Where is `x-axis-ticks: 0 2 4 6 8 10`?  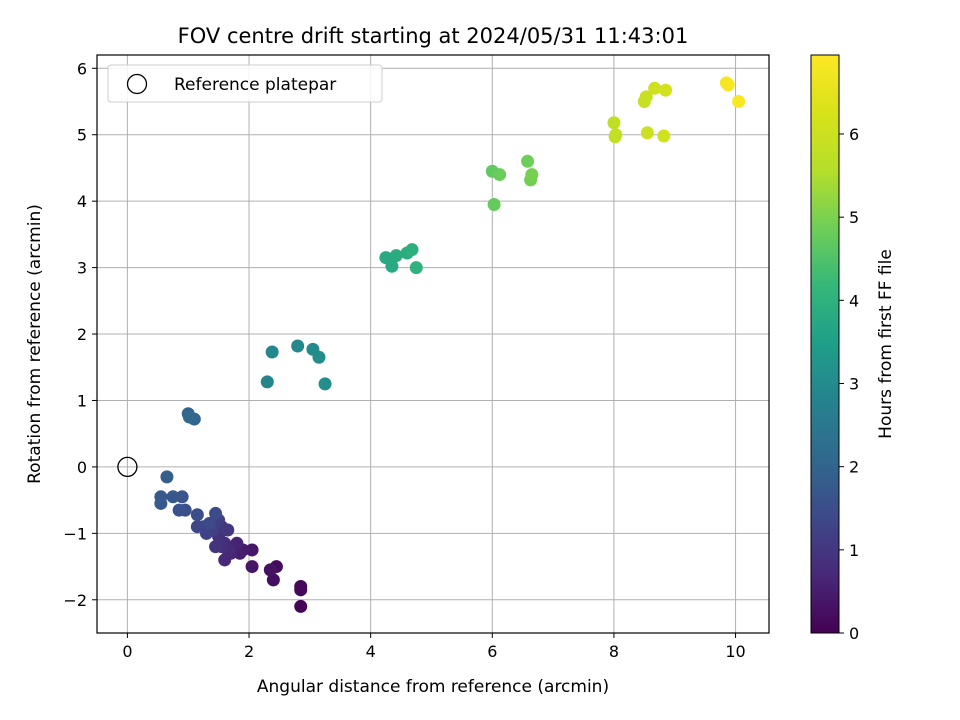
x-axis-ticks: 0 2 4 6 8 10 is located at coordinates (434, 647).